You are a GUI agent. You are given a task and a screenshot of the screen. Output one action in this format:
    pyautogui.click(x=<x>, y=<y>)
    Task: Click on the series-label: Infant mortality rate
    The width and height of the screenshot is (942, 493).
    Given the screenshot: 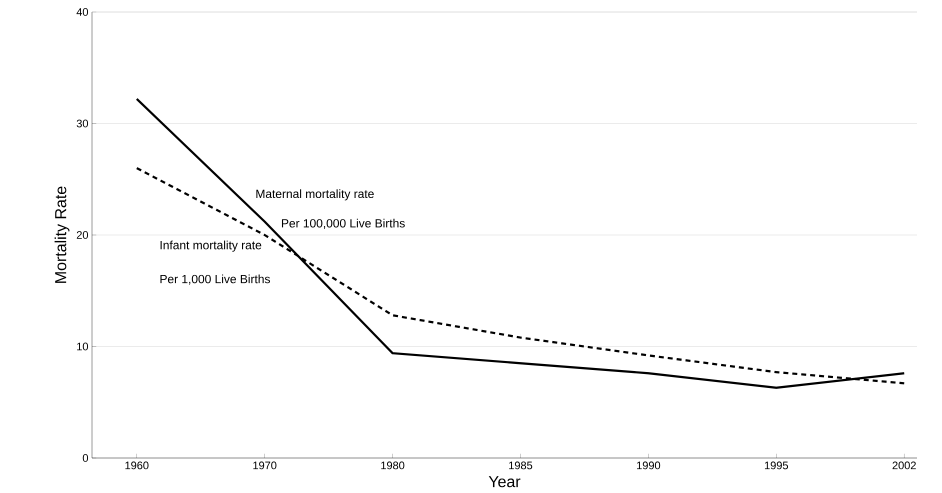 What is the action you would take?
    pyautogui.click(x=211, y=246)
    